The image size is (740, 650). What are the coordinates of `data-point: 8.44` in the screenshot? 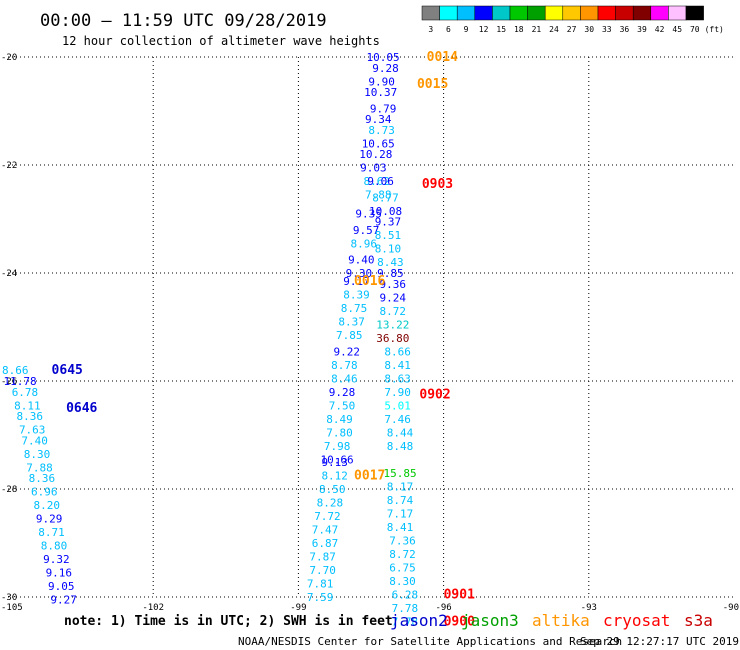 It's located at (400, 432).